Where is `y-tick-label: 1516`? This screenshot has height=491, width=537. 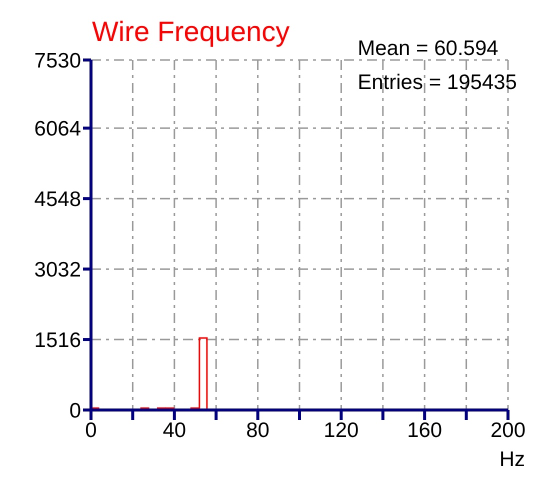 y-tick-label: 1516 is located at coordinates (57, 340).